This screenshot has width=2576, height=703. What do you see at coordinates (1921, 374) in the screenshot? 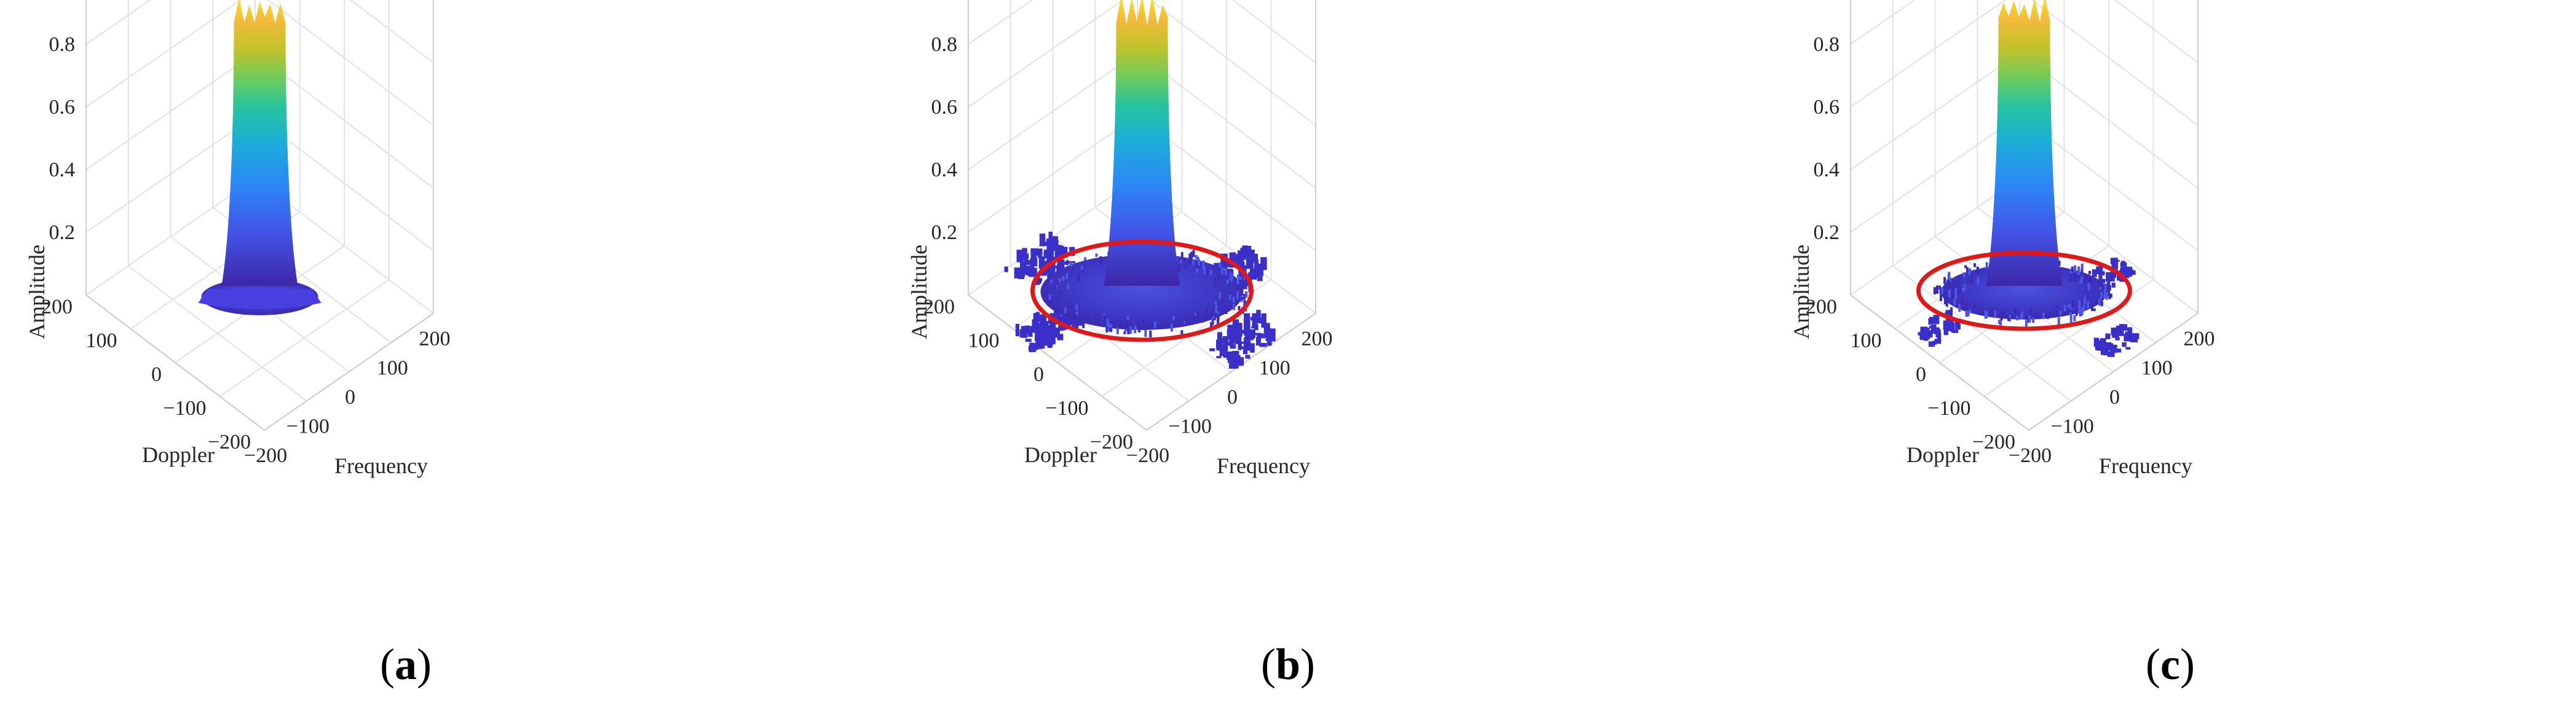
I see `doppler-tick-label: 0` at bounding box center [1921, 374].